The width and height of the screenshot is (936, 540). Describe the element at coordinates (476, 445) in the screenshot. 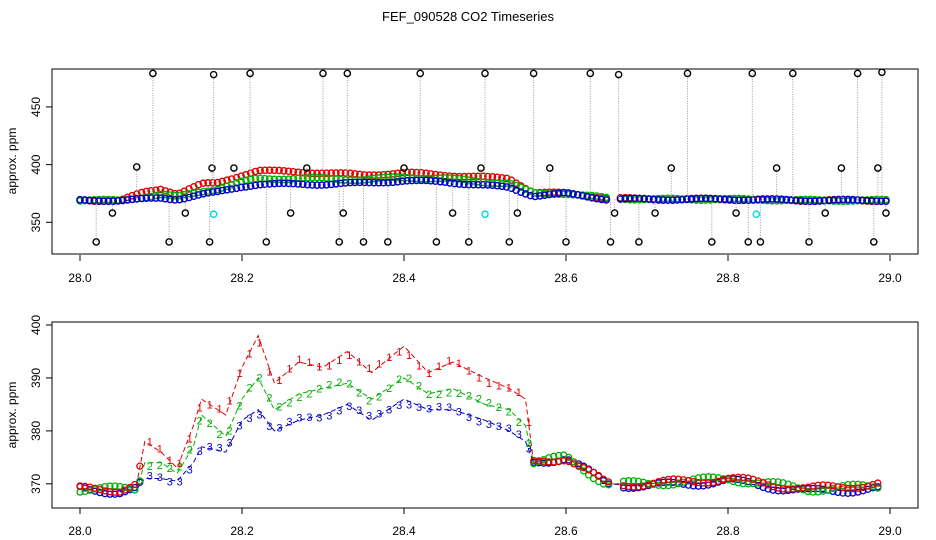

I see `series-3-line` at that location.